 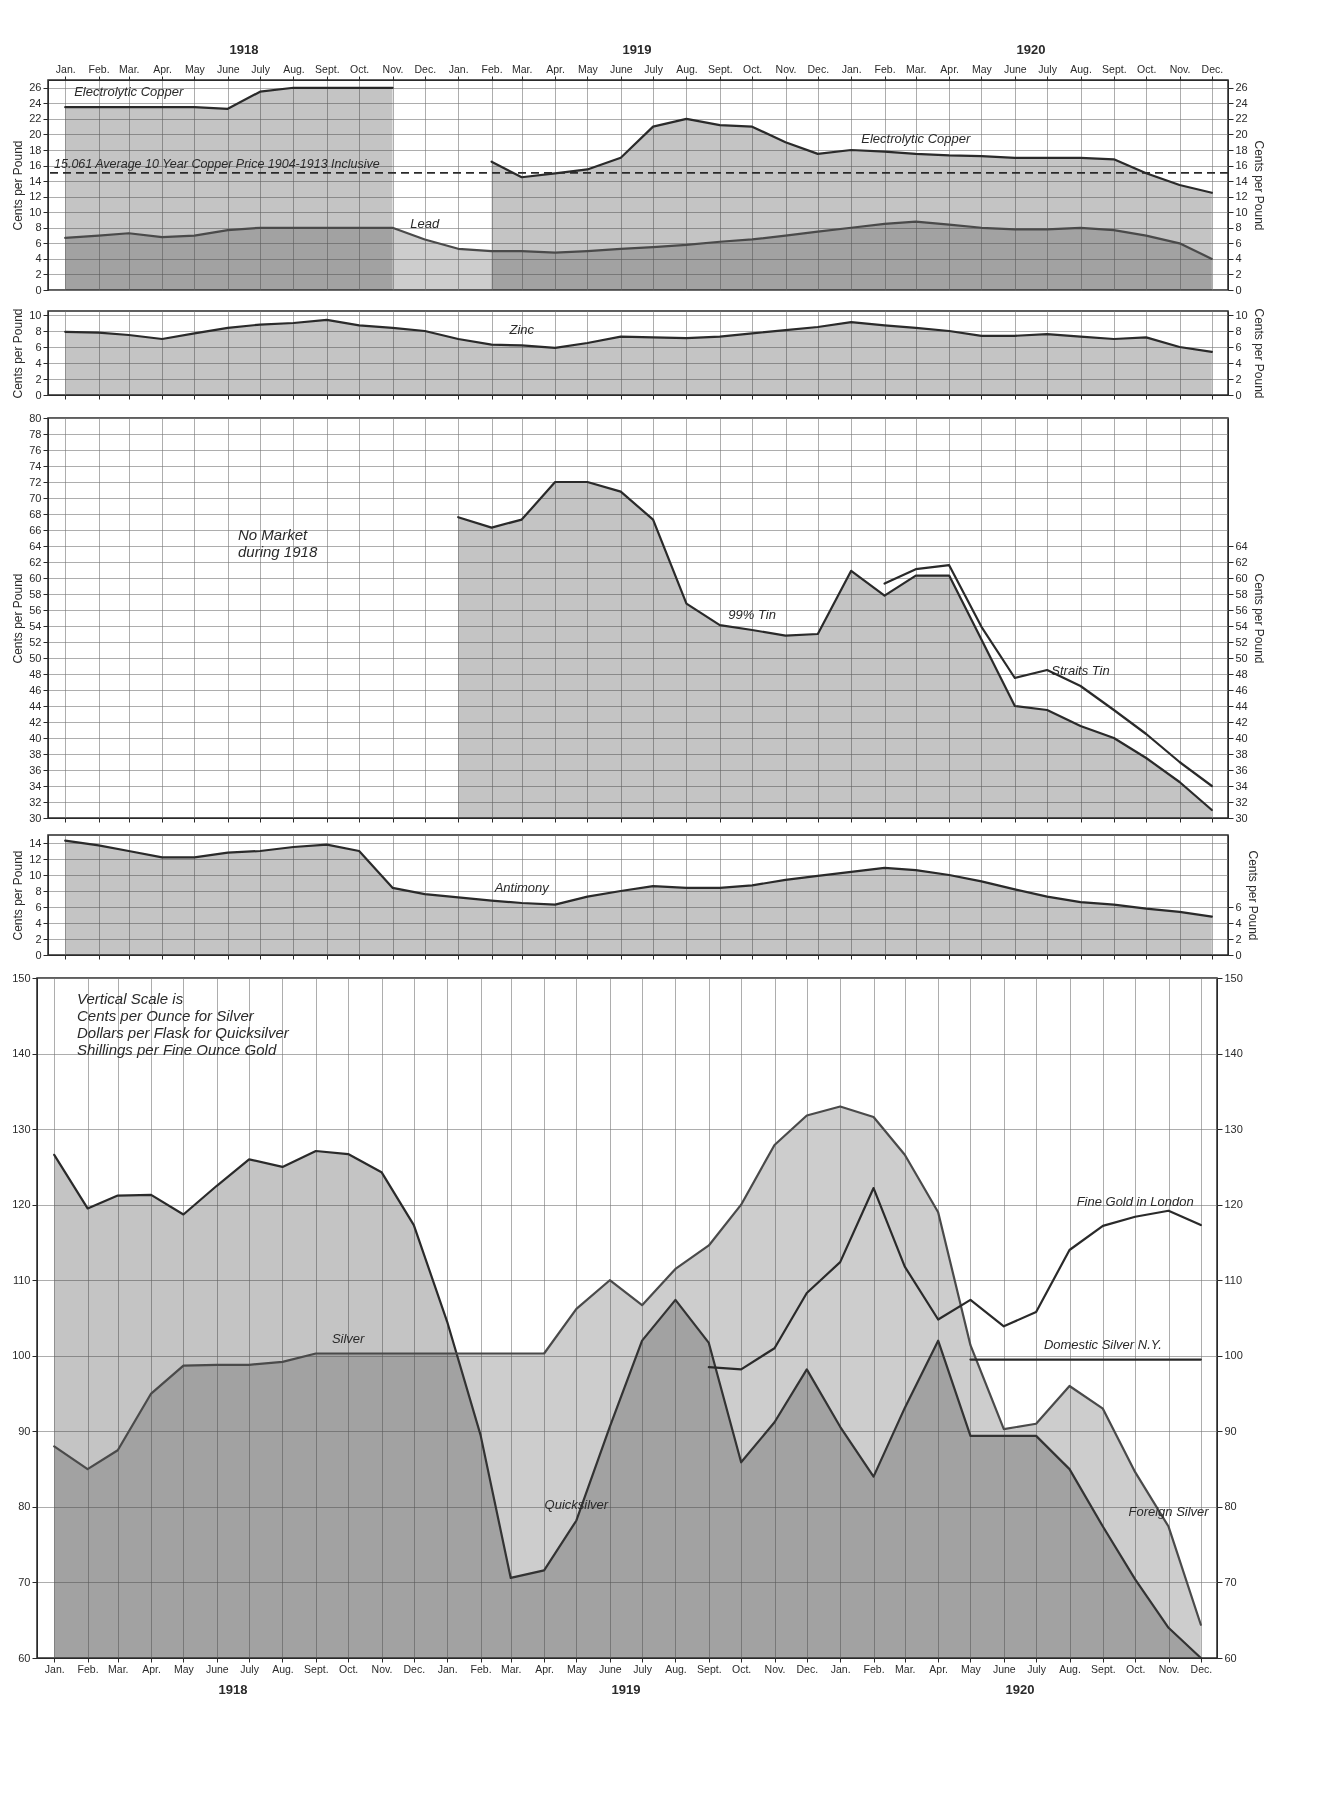 I want to click on annotation: No Market during 1918, so click(x=278, y=543).